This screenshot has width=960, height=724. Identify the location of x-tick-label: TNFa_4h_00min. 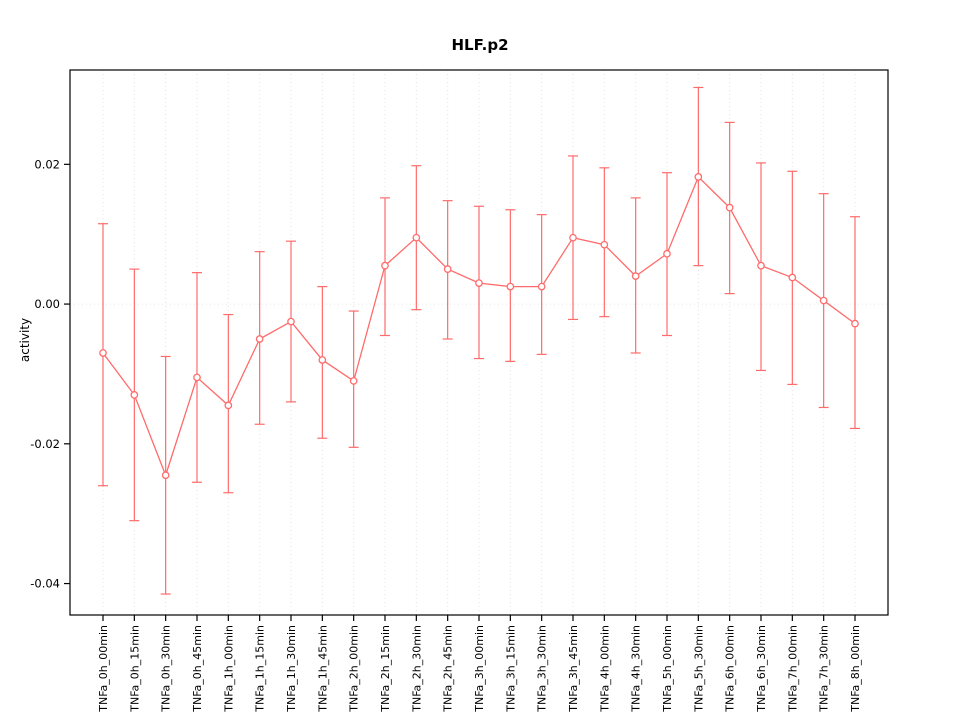
(604, 669).